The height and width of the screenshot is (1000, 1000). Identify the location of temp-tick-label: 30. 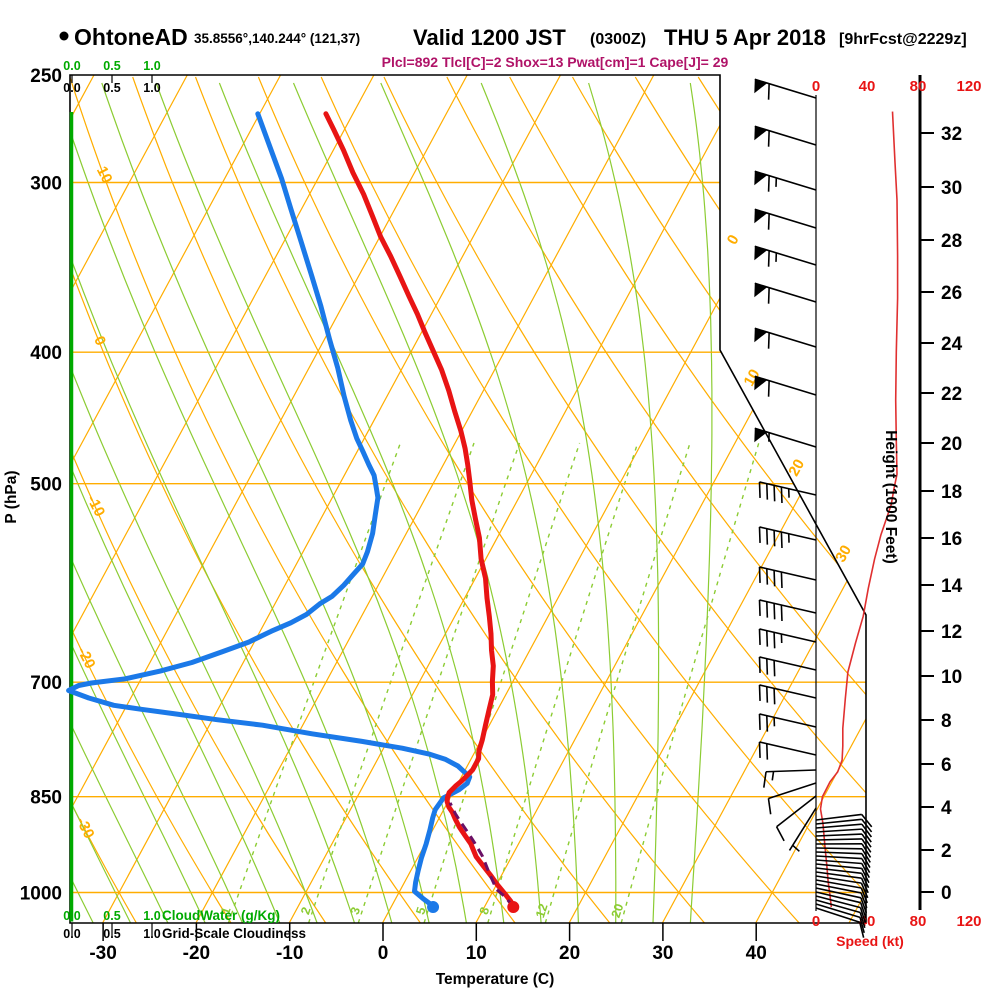
(662, 953).